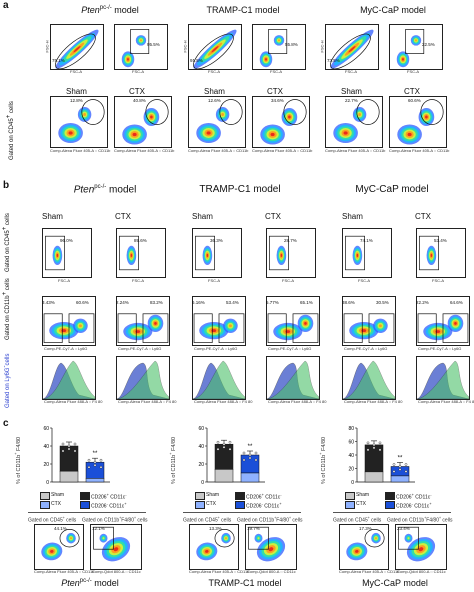 This screenshot has width=474, height=592. Describe the element at coordinates (275, 91) in the screenshot. I see `a-1-label-ctx: CTX` at that location.